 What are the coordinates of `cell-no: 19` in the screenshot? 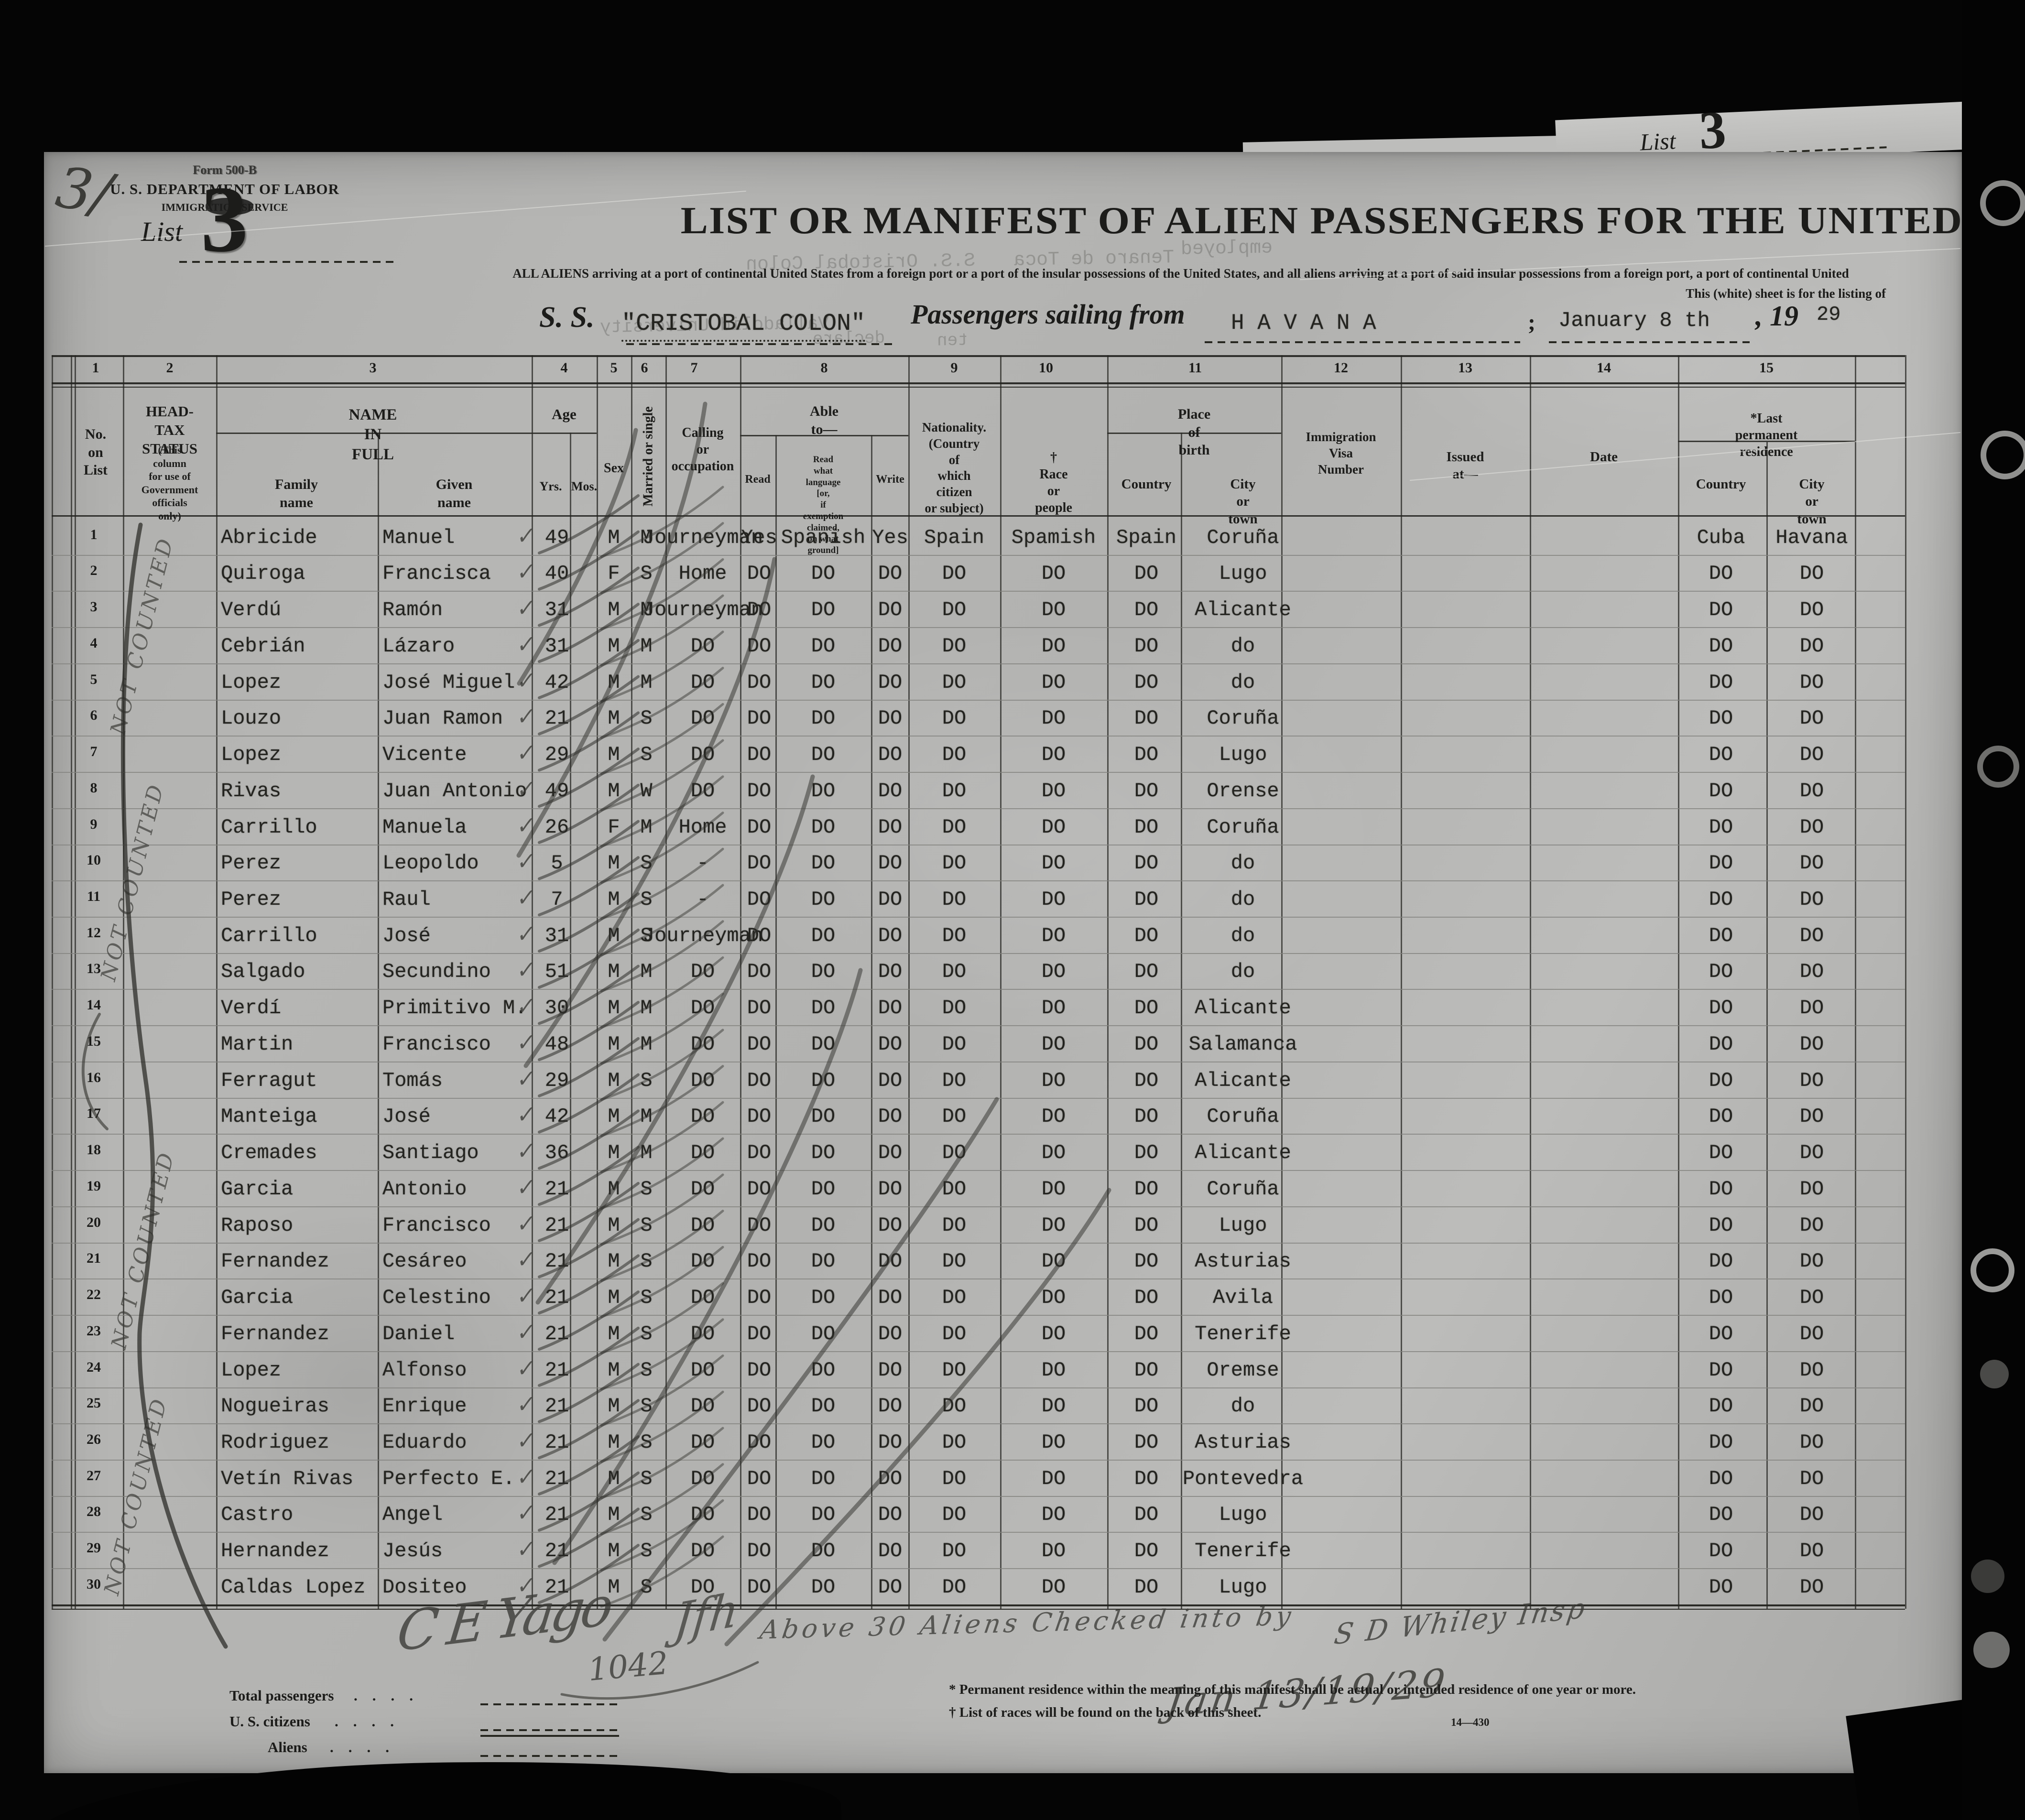 It's located at (94, 1186).